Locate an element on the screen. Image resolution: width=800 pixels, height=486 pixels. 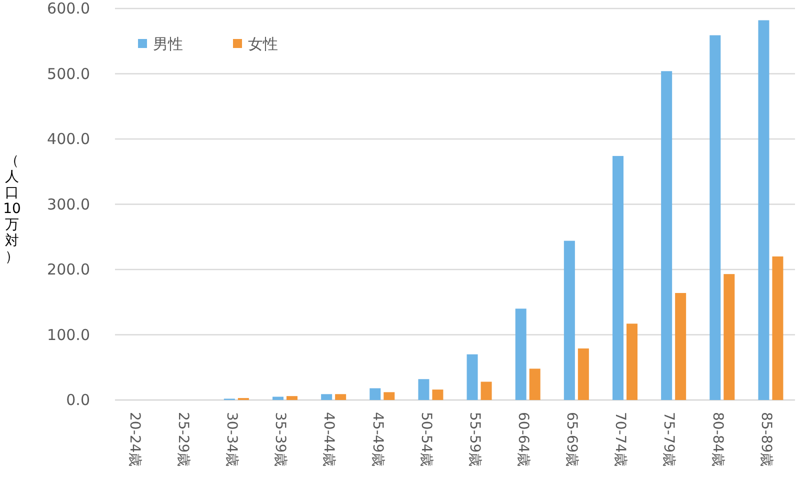
y-tick-label: 100.0 is located at coordinates (68, 335).